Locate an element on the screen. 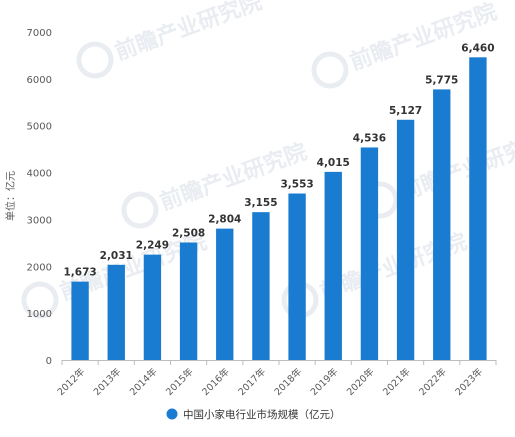 This screenshot has width=515, height=437. x-tick-label: 2018年 is located at coordinates (288, 381).